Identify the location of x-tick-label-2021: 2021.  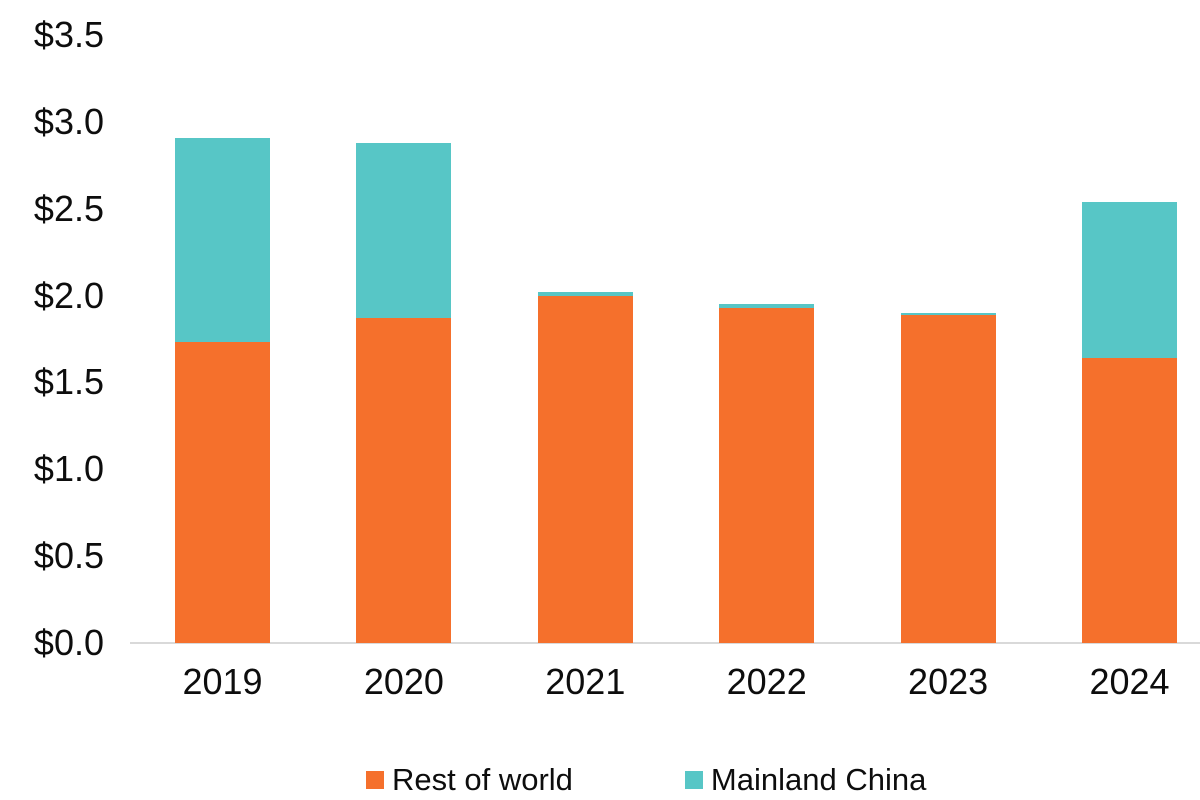
(585, 681).